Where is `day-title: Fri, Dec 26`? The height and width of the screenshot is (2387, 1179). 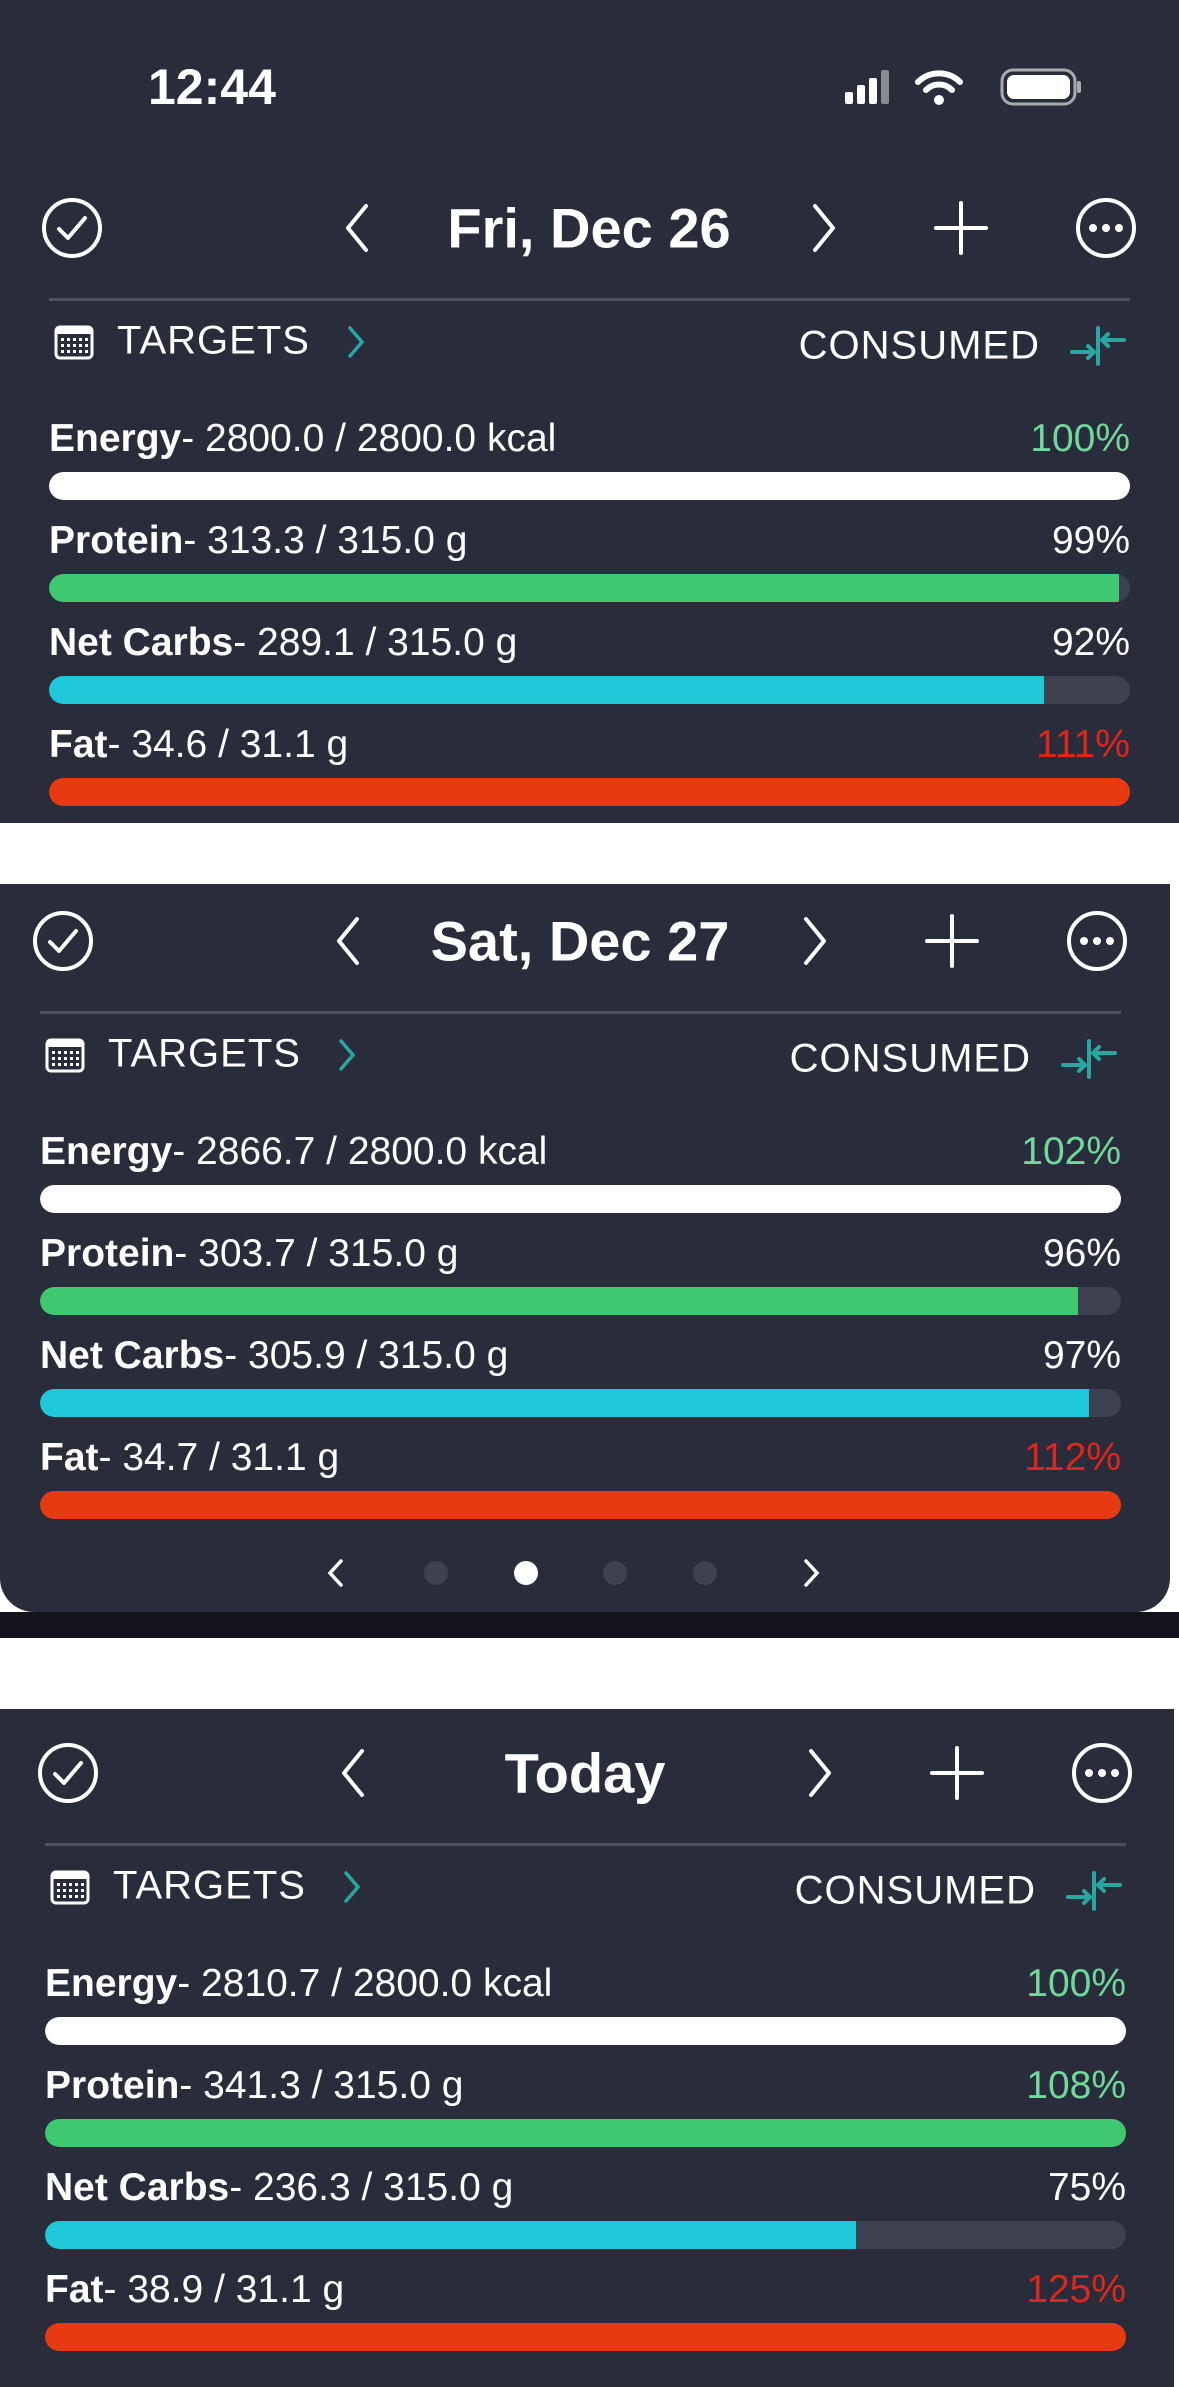 day-title: Fri, Dec 26 is located at coordinates (589, 228).